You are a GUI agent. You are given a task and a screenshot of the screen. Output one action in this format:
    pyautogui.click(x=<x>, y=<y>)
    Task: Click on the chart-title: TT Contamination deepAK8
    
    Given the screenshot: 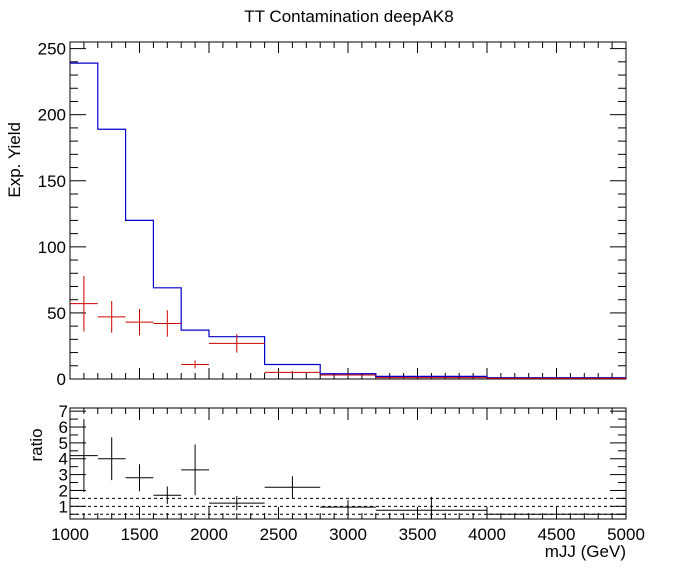 What is the action you would take?
    pyautogui.click(x=348, y=16)
    